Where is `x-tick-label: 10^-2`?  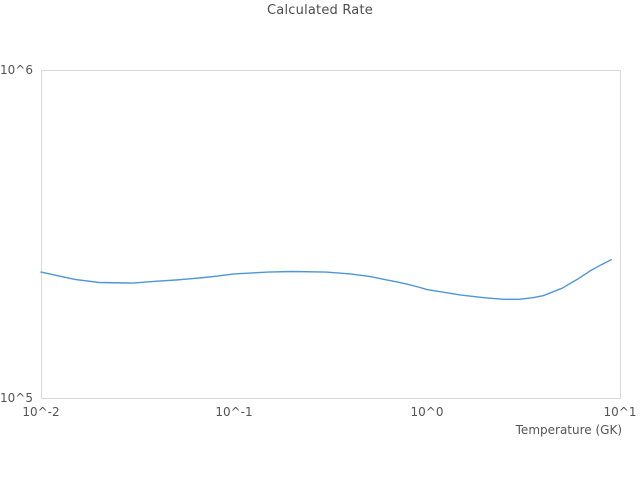
x-tick-label: 10^-2 is located at coordinates (41, 412).